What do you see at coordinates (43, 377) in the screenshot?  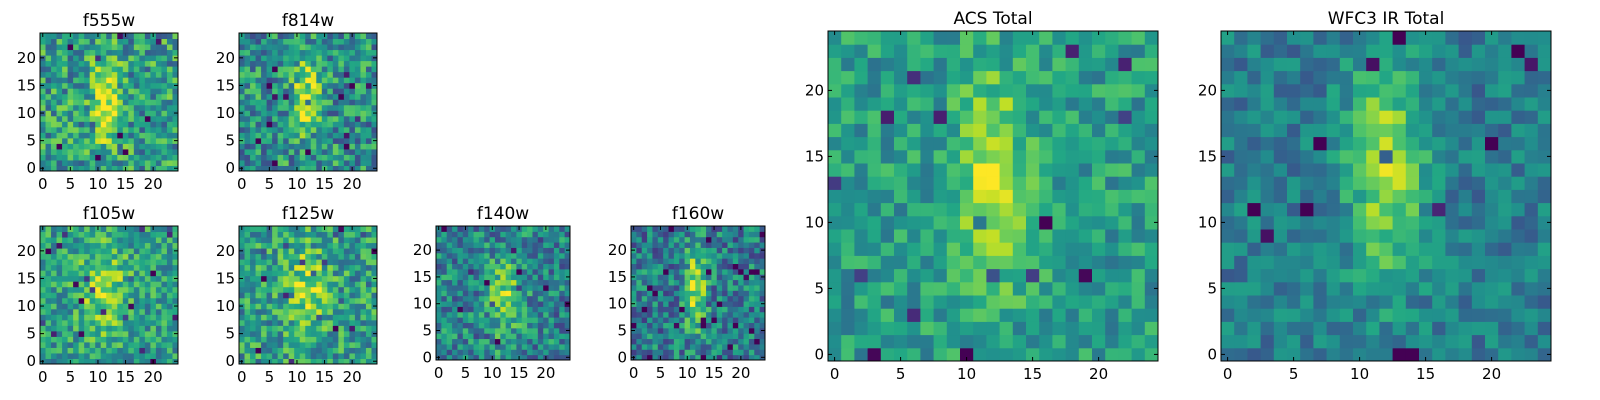 I see `x-tick-label: 0` at bounding box center [43, 377].